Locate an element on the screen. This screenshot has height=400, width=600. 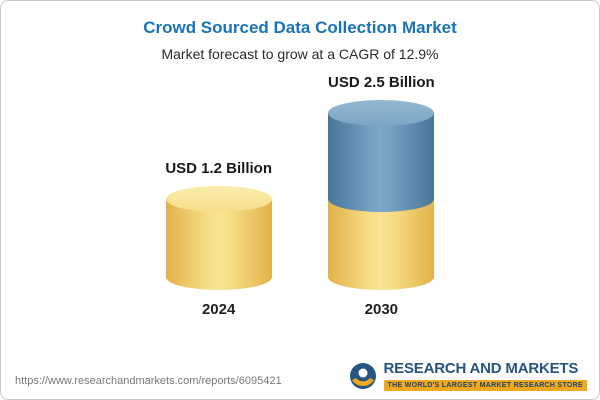
research-and-markets-logo-icon is located at coordinates (362, 376).